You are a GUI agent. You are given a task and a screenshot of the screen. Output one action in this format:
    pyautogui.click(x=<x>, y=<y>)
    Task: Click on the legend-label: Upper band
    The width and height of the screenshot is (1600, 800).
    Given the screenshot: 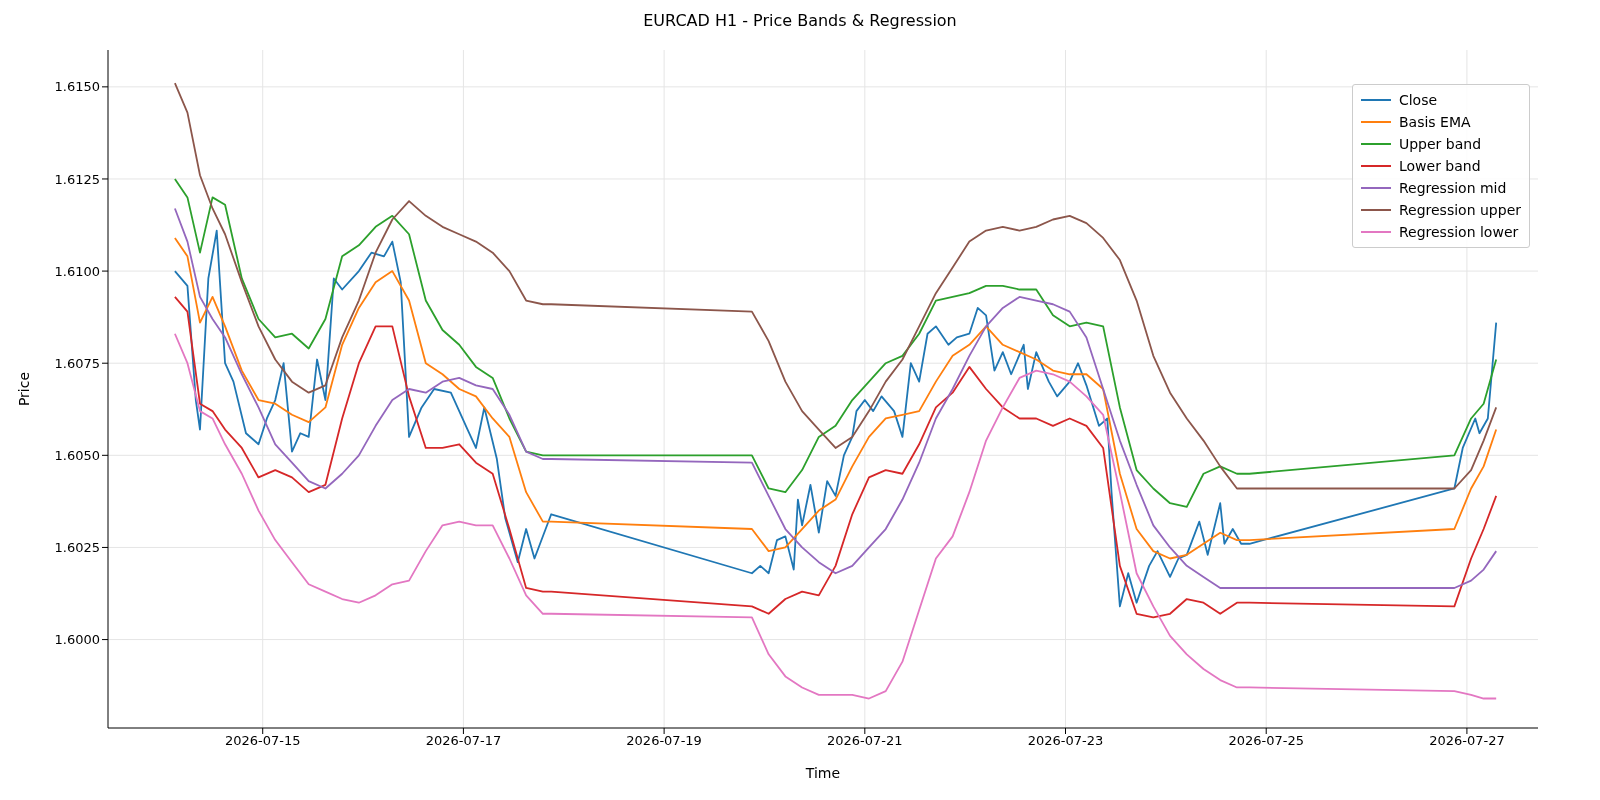 What is the action you would take?
    pyautogui.click(x=1440, y=144)
    